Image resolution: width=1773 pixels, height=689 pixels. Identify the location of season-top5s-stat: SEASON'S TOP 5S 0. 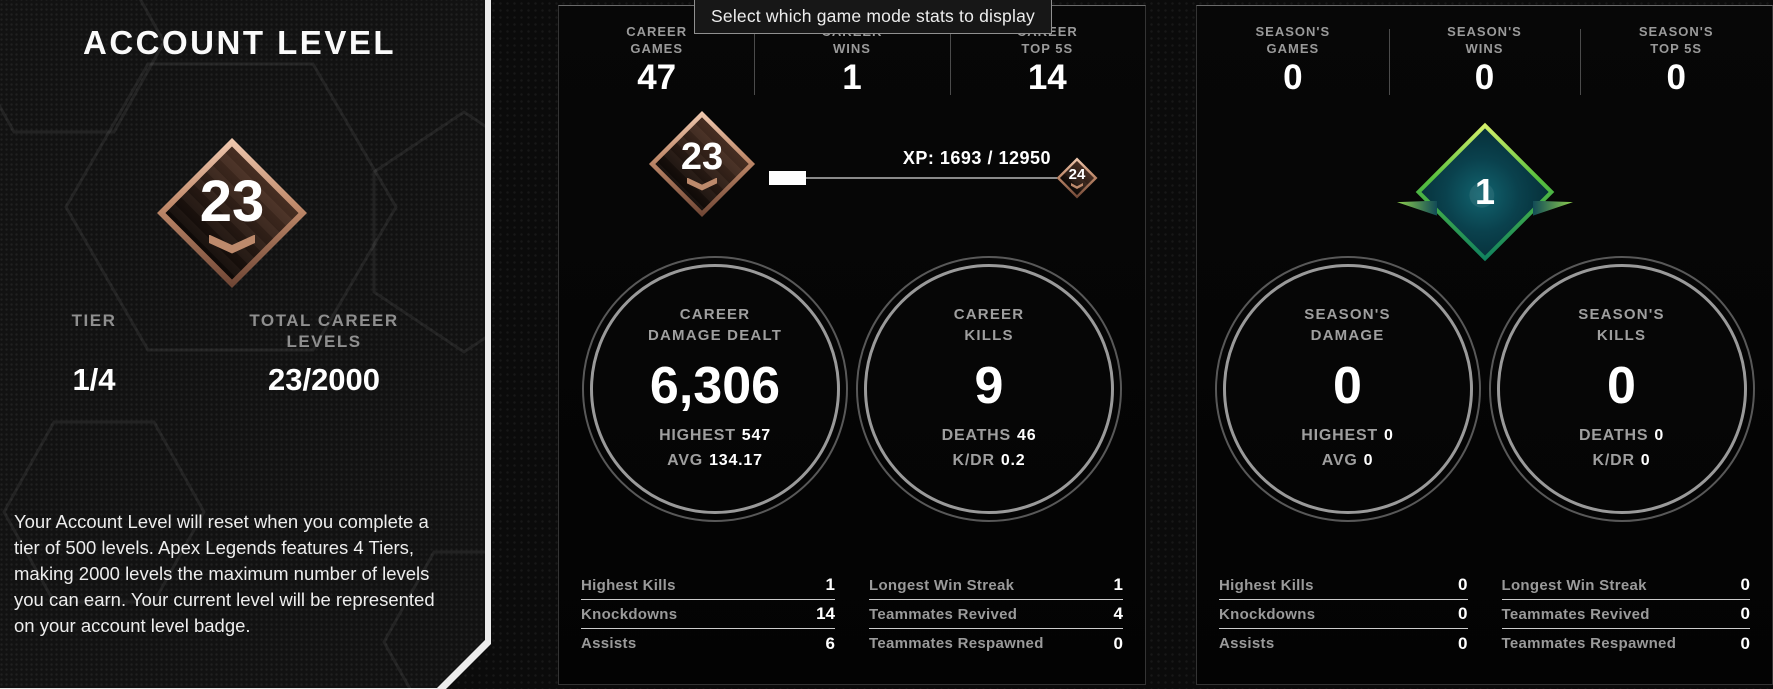
(1676, 59).